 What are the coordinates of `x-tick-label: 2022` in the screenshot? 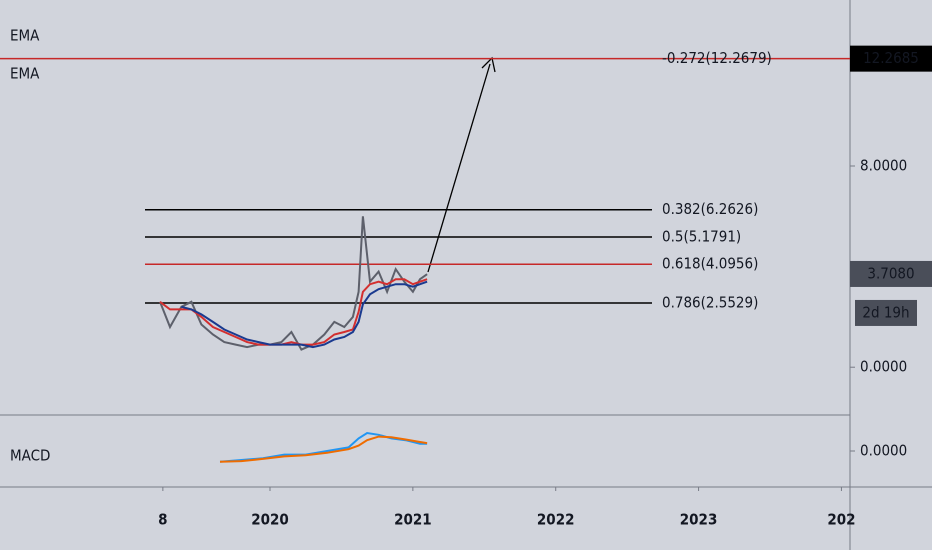 It's located at (556, 520).